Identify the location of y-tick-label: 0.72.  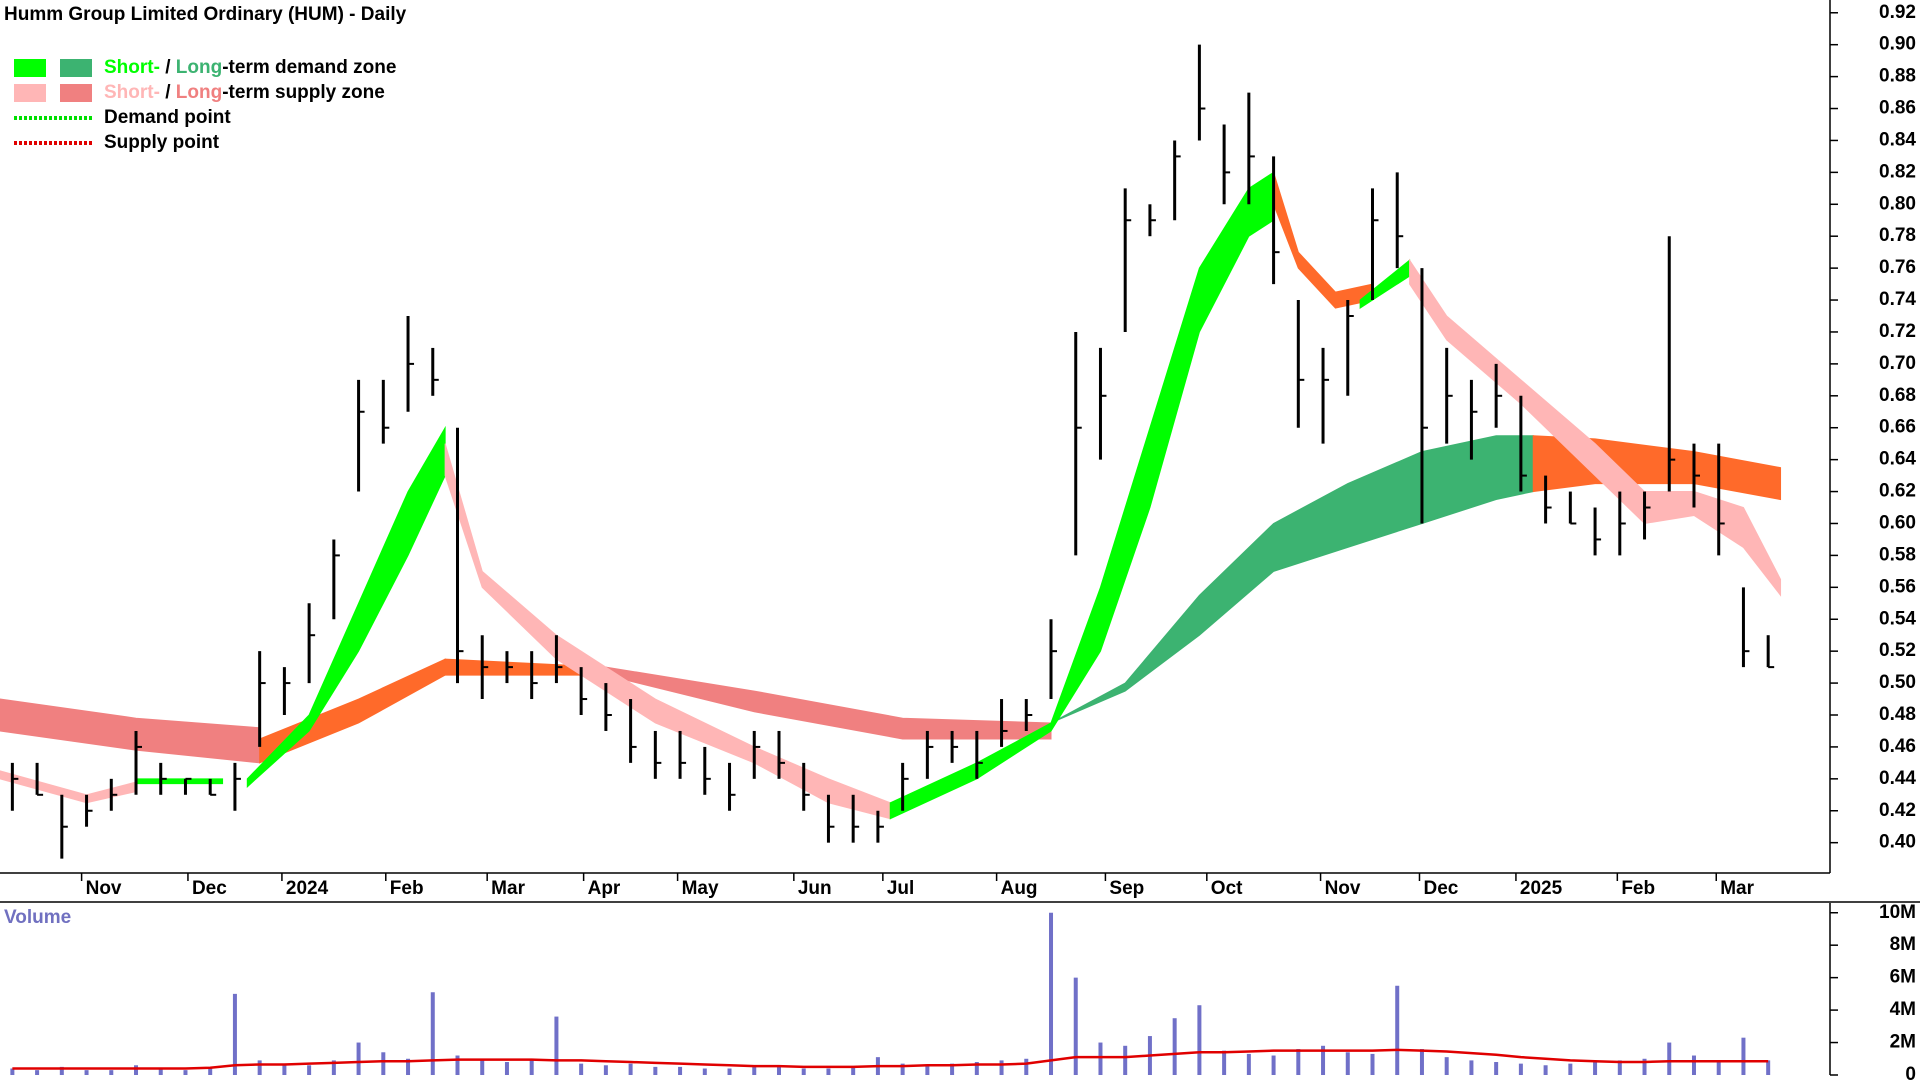
(1897, 331).